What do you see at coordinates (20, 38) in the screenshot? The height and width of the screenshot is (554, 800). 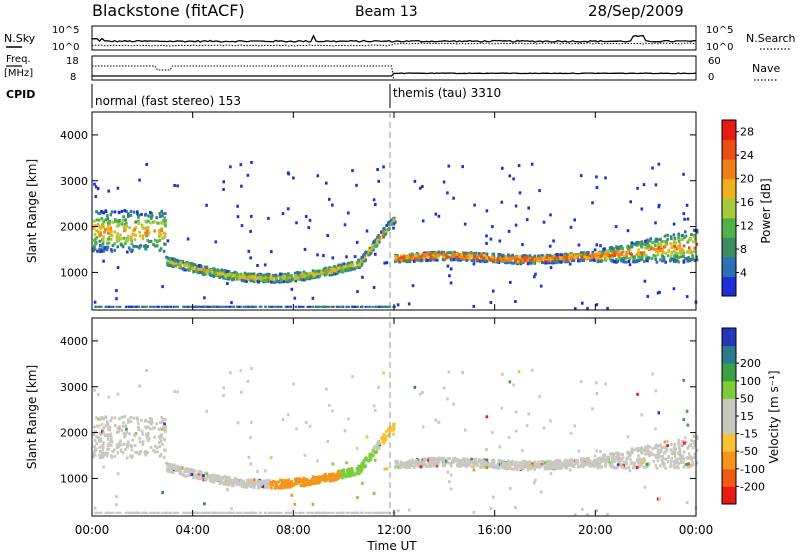 I see `nsky-label: N.Sky` at bounding box center [20, 38].